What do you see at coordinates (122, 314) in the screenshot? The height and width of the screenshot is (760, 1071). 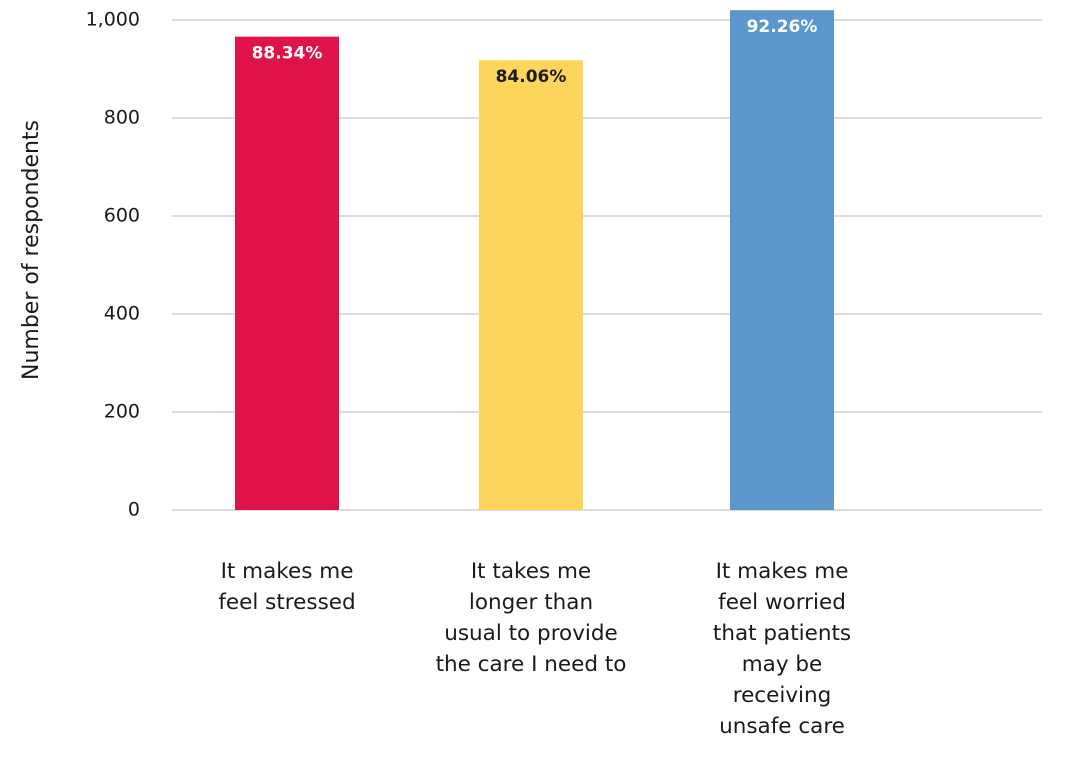 I see `y-tick-label: 400` at bounding box center [122, 314].